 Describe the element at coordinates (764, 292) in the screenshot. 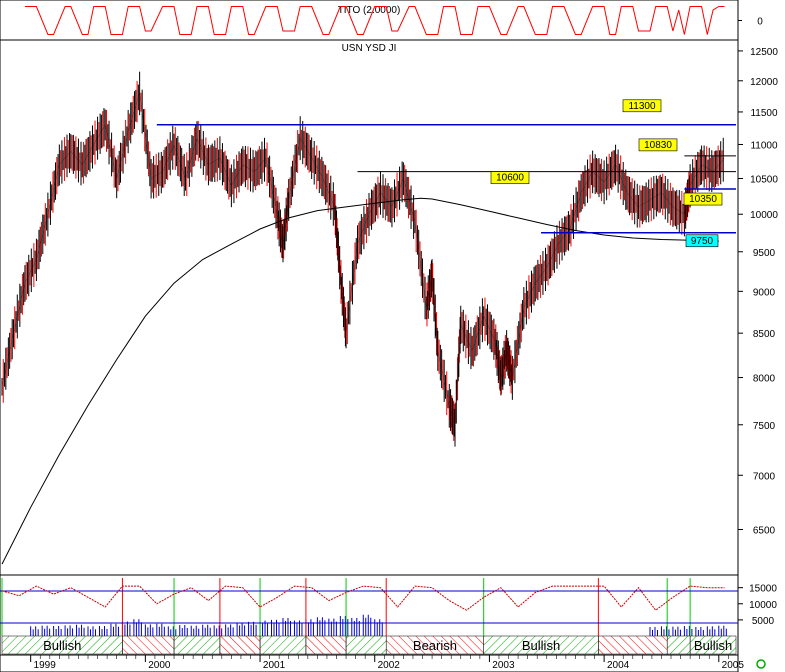

I see `price-y-tick-label: 9000` at that location.